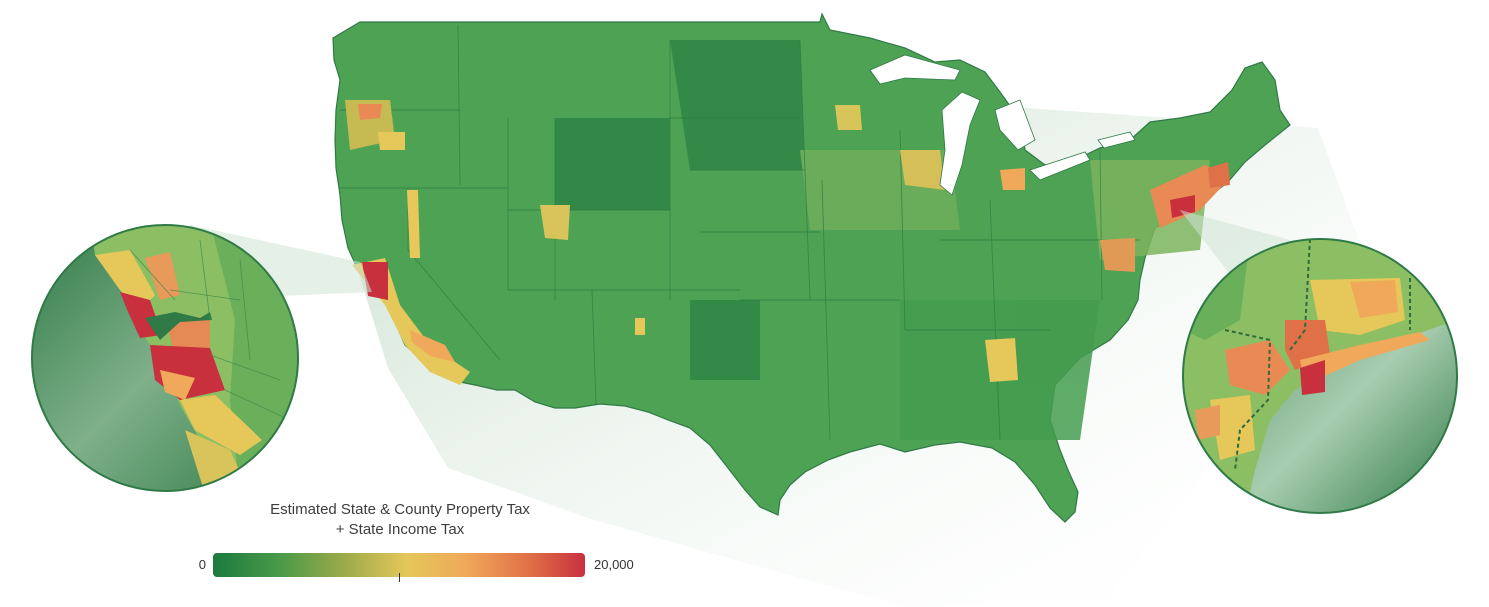 This screenshot has width=1489, height=607. Describe the element at coordinates (922, 170) in the screenshot. I see `chicago-hotspot` at that location.